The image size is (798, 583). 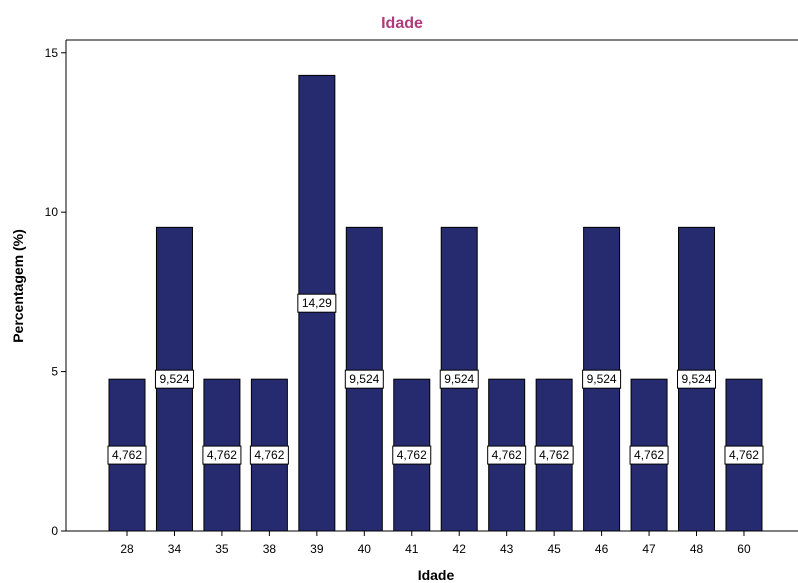 I want to click on chart-title: Idade, so click(x=402, y=23).